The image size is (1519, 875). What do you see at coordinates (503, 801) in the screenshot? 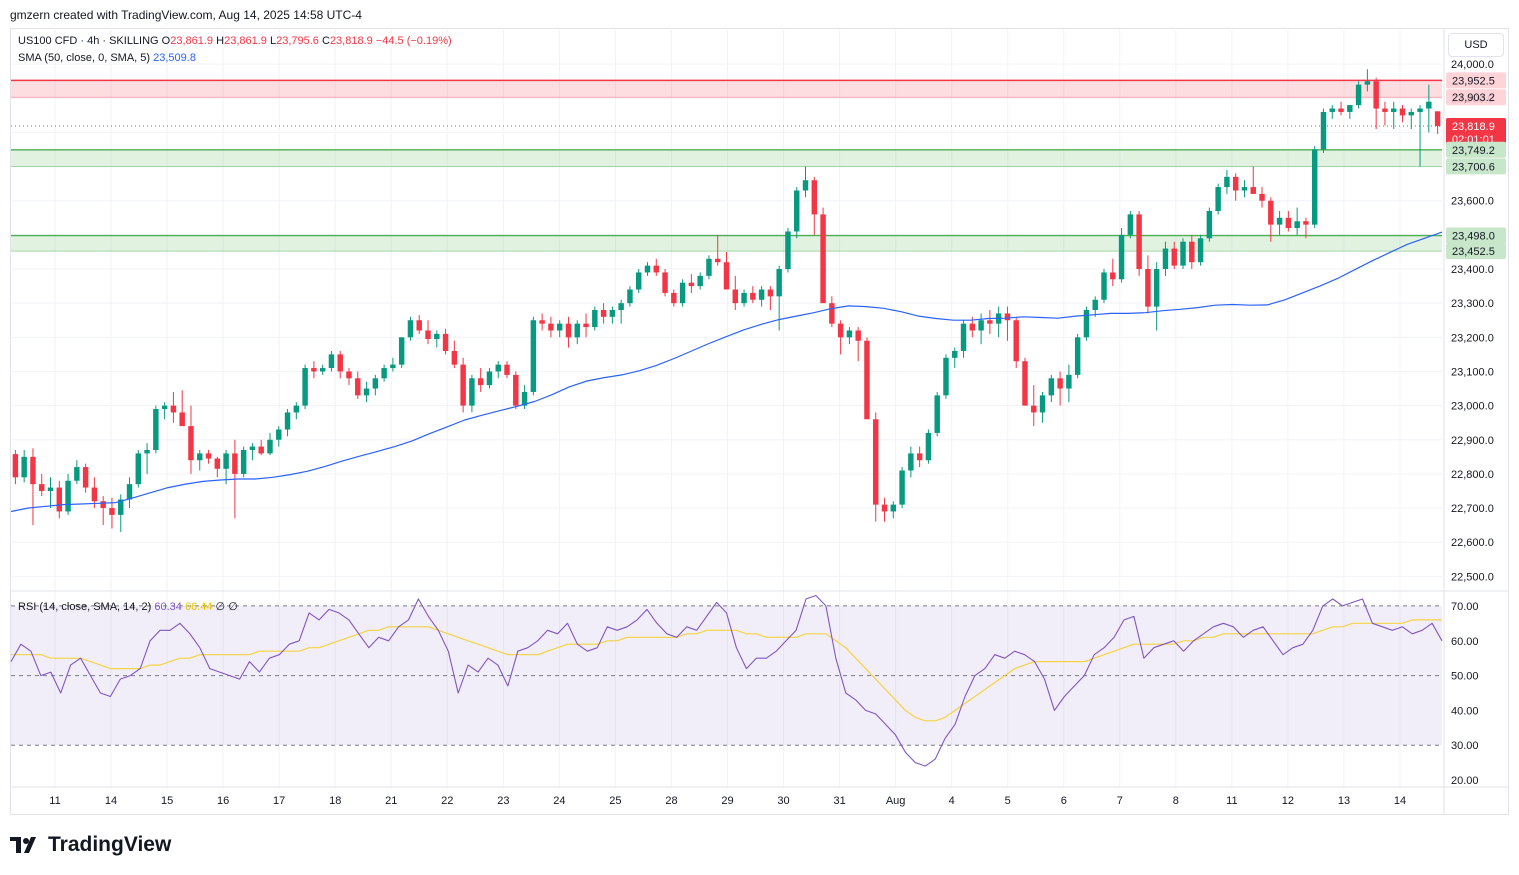
I see `time-tick-label: 23` at bounding box center [503, 801].